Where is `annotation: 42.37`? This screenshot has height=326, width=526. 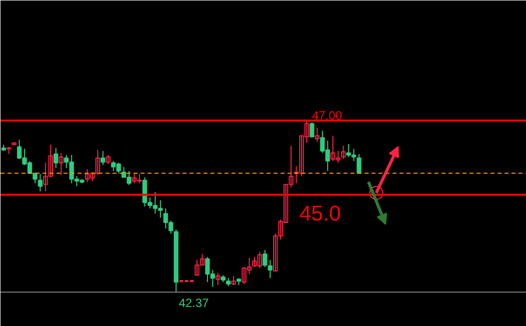 annotation: 42.37 is located at coordinates (194, 303).